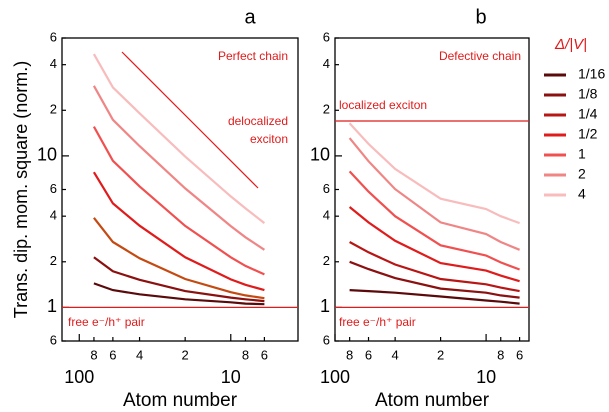  I want to click on annotation: Perfect chain, so click(253, 56).